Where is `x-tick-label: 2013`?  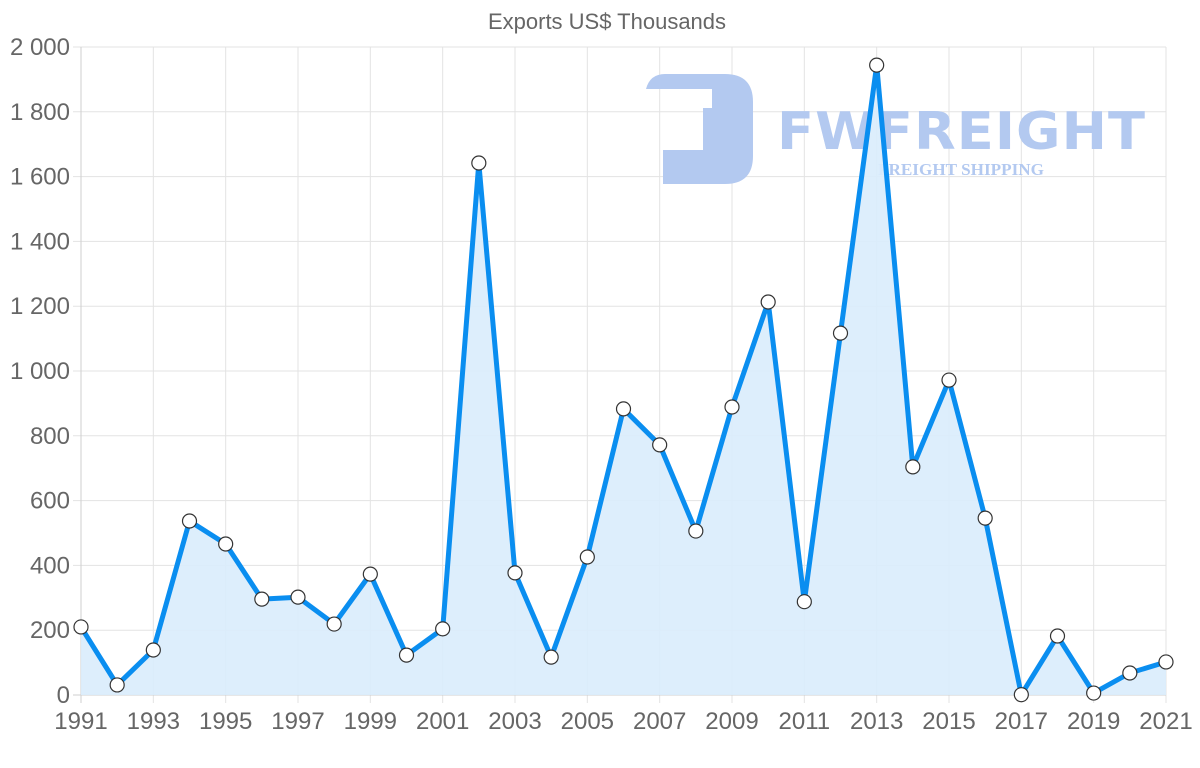
x-tick-label: 2013 is located at coordinates (876, 721).